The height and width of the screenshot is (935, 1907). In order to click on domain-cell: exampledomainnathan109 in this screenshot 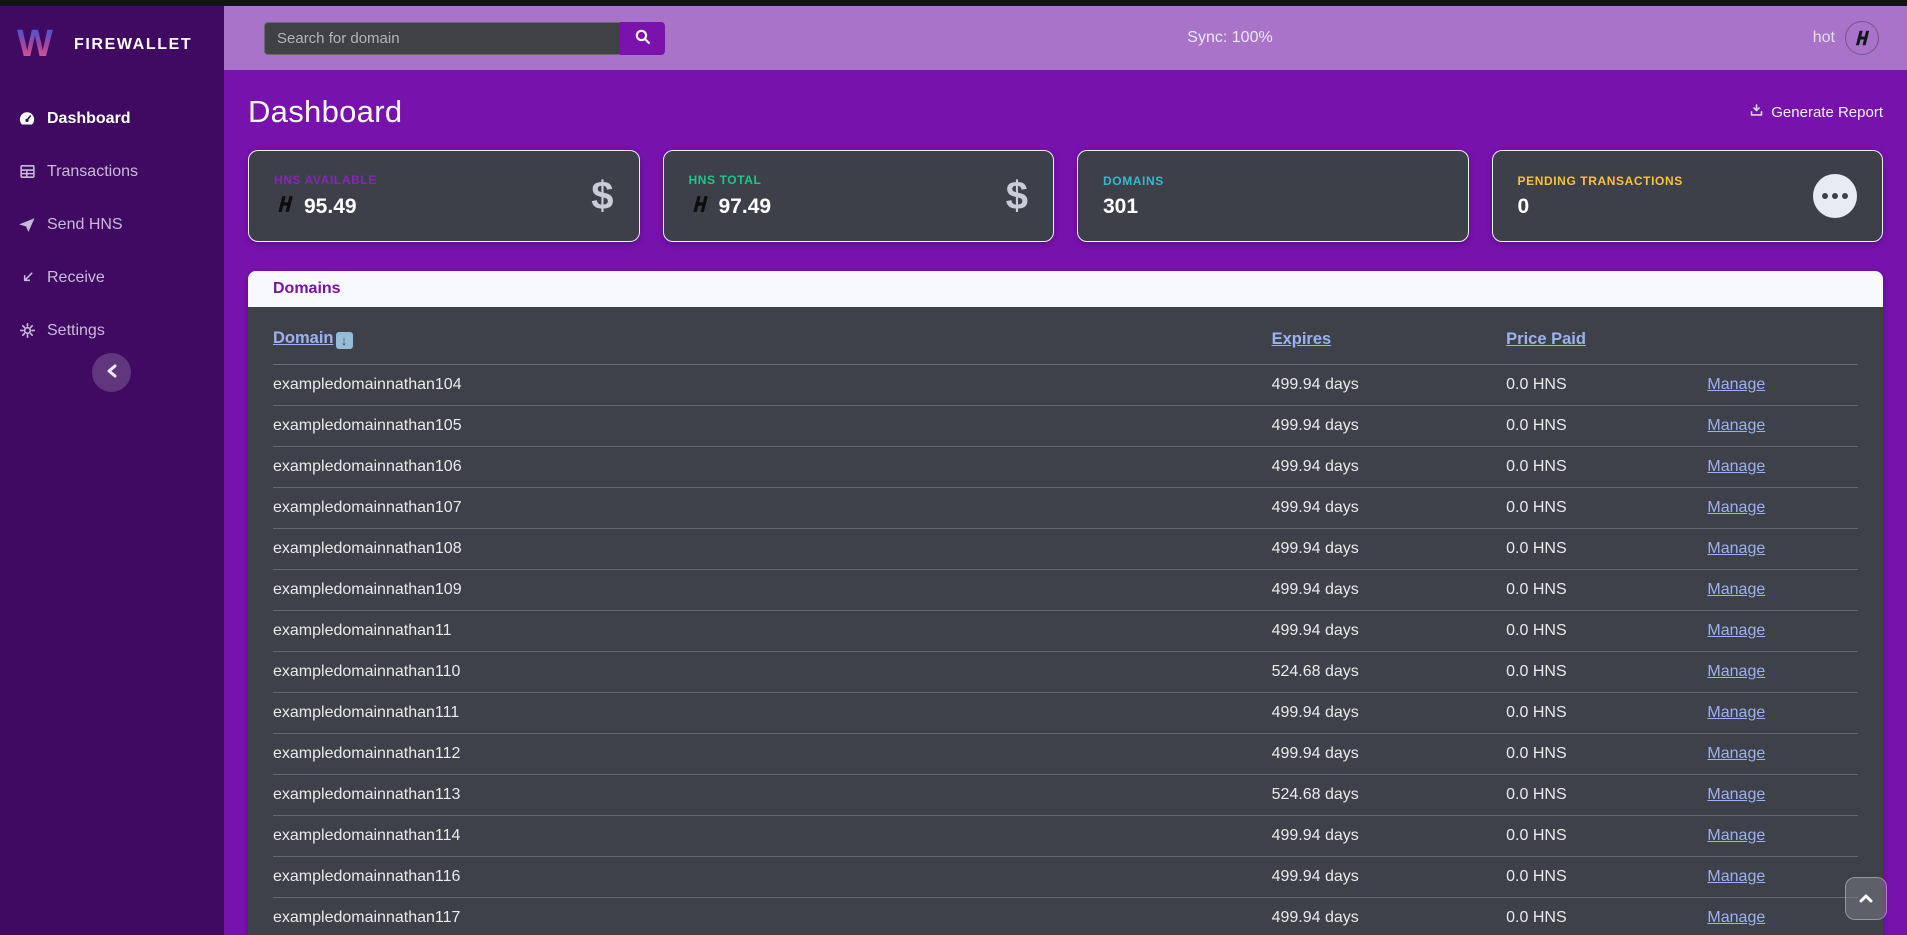, I will do `click(772, 590)`.